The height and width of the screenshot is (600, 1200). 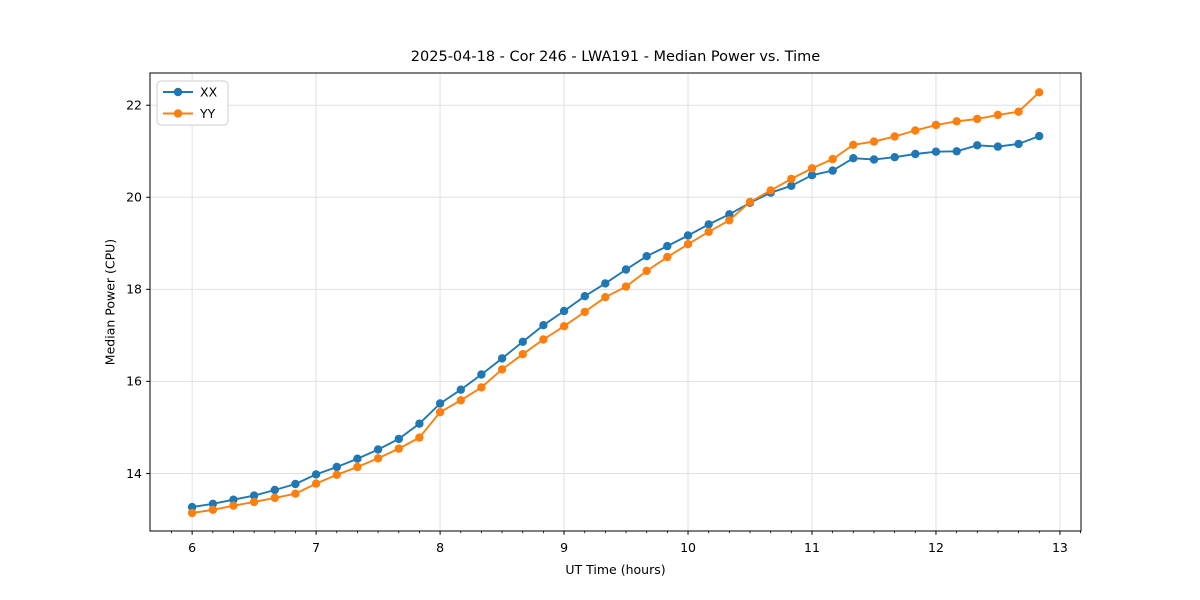 What do you see at coordinates (134, 105) in the screenshot?
I see `y-tick-label: 22` at bounding box center [134, 105].